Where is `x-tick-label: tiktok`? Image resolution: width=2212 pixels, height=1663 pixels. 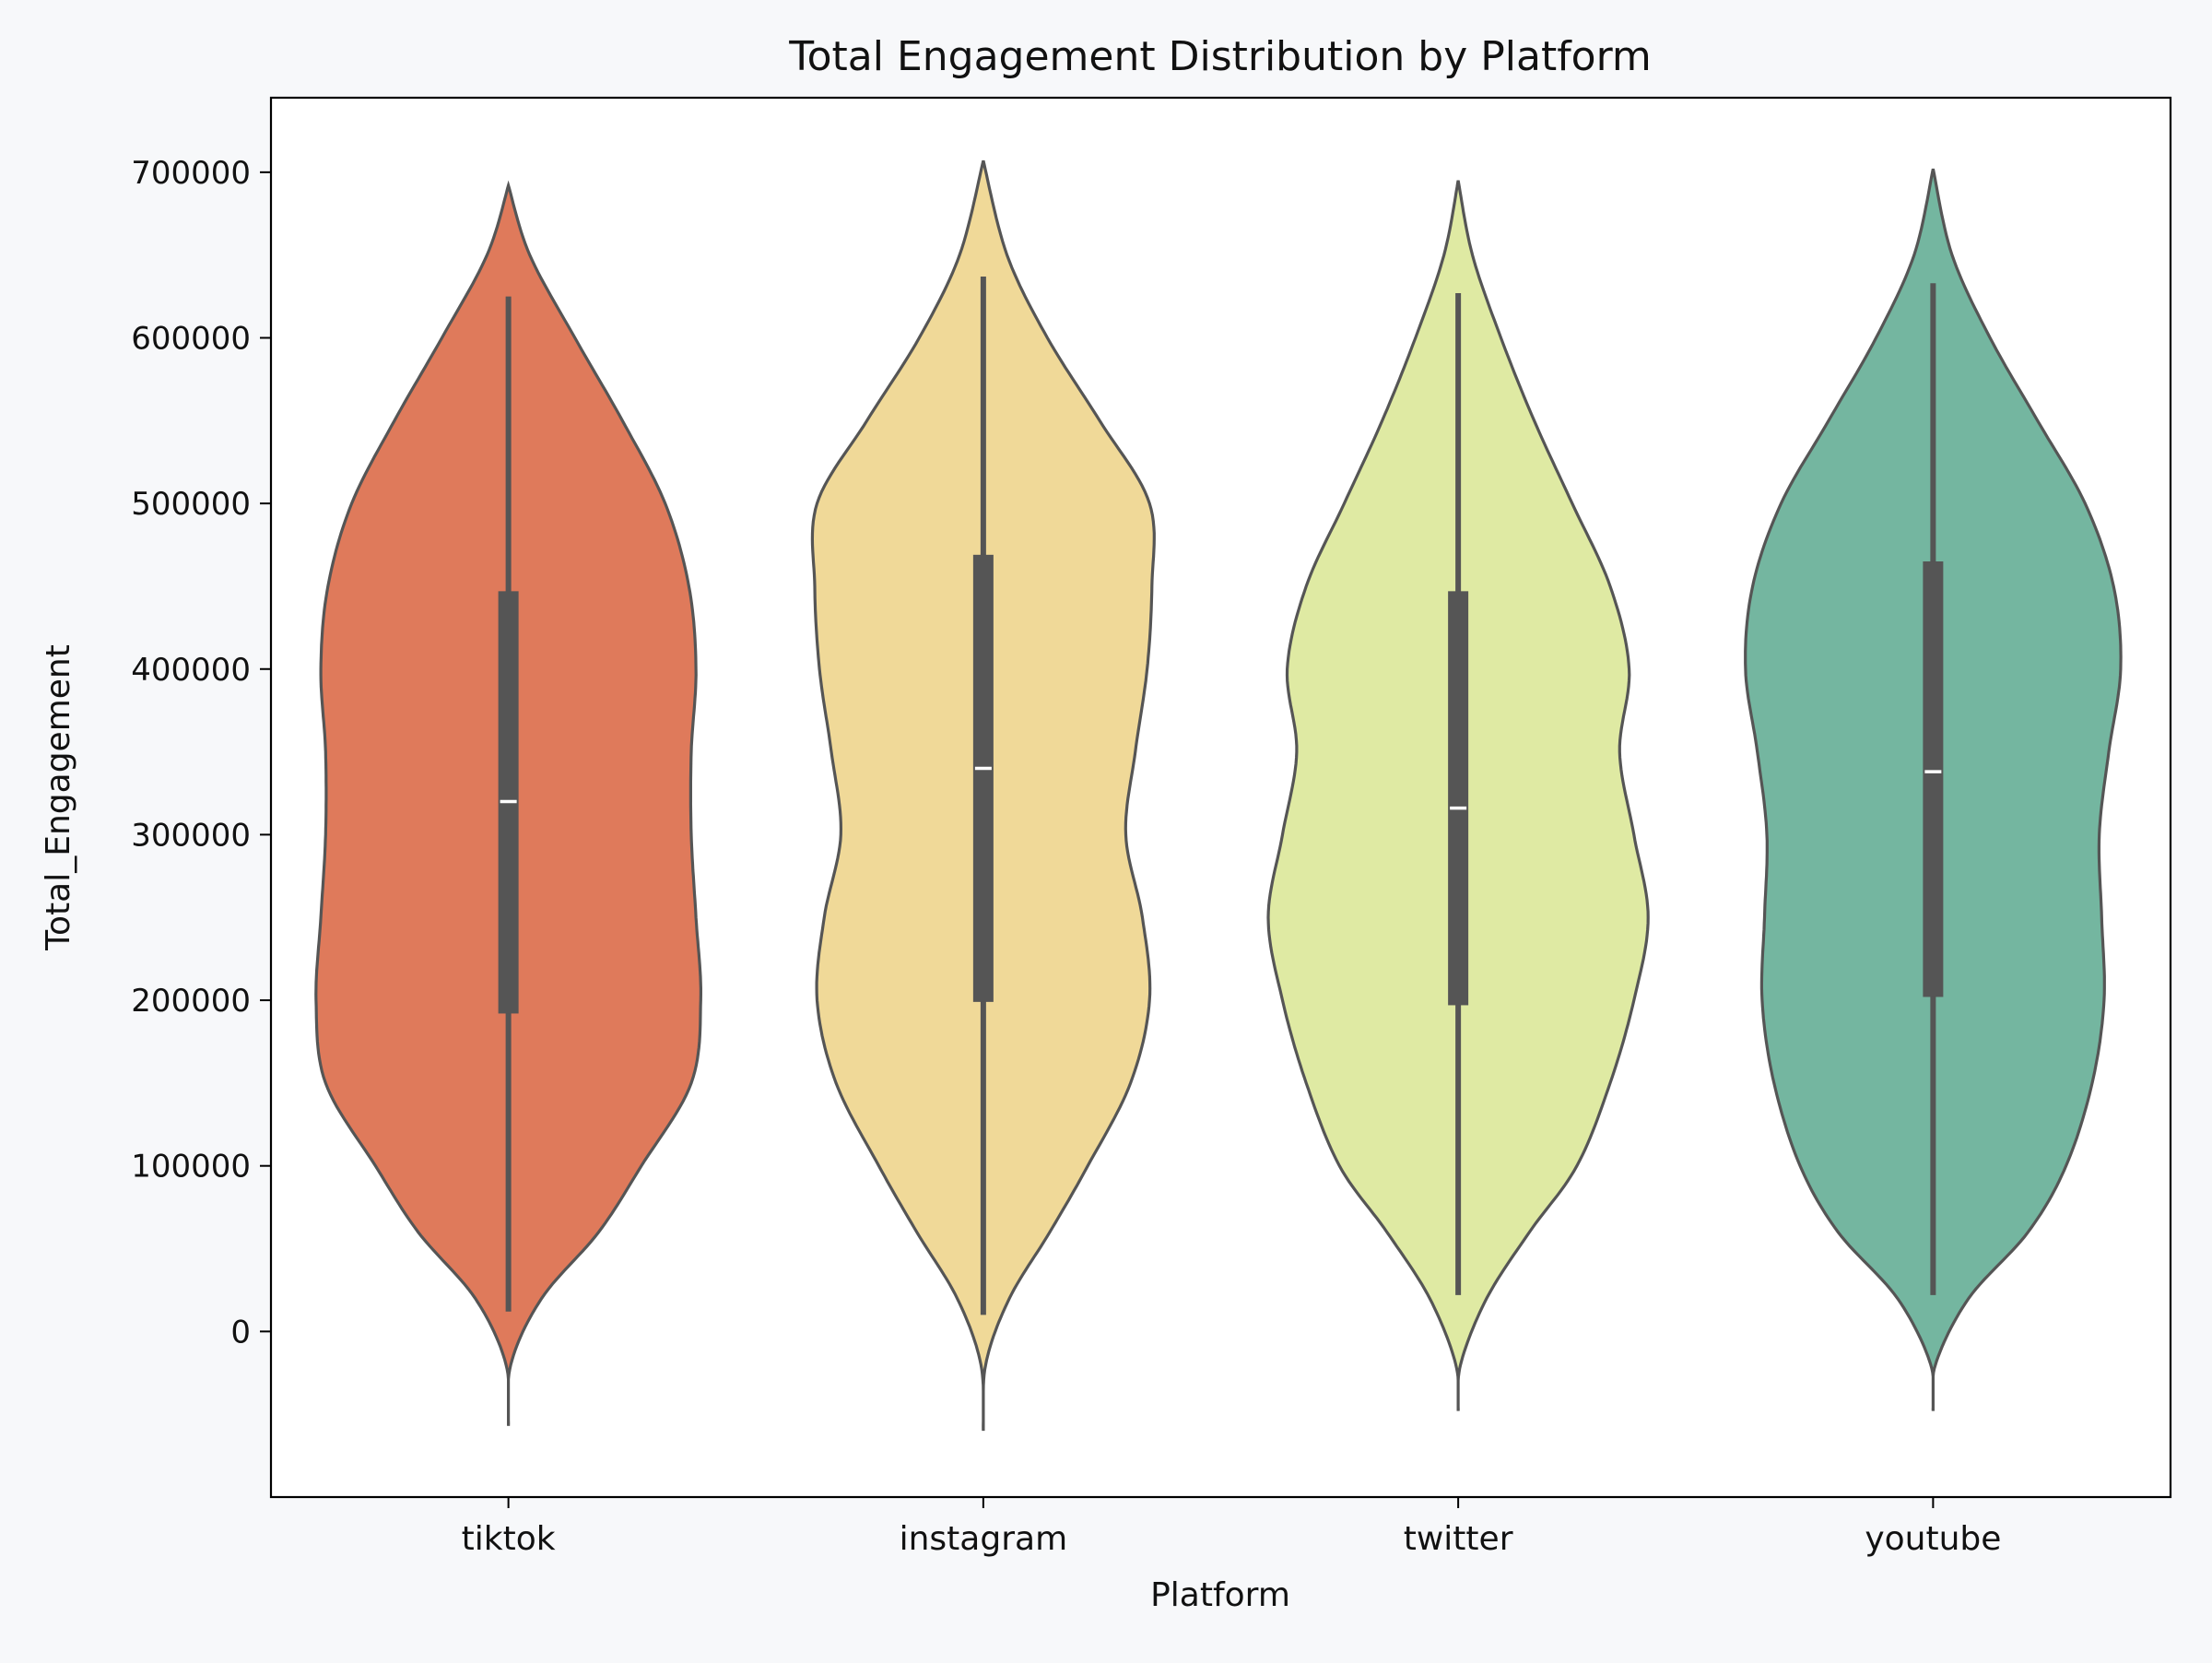 x-tick-label: tiktok is located at coordinates (509, 1539).